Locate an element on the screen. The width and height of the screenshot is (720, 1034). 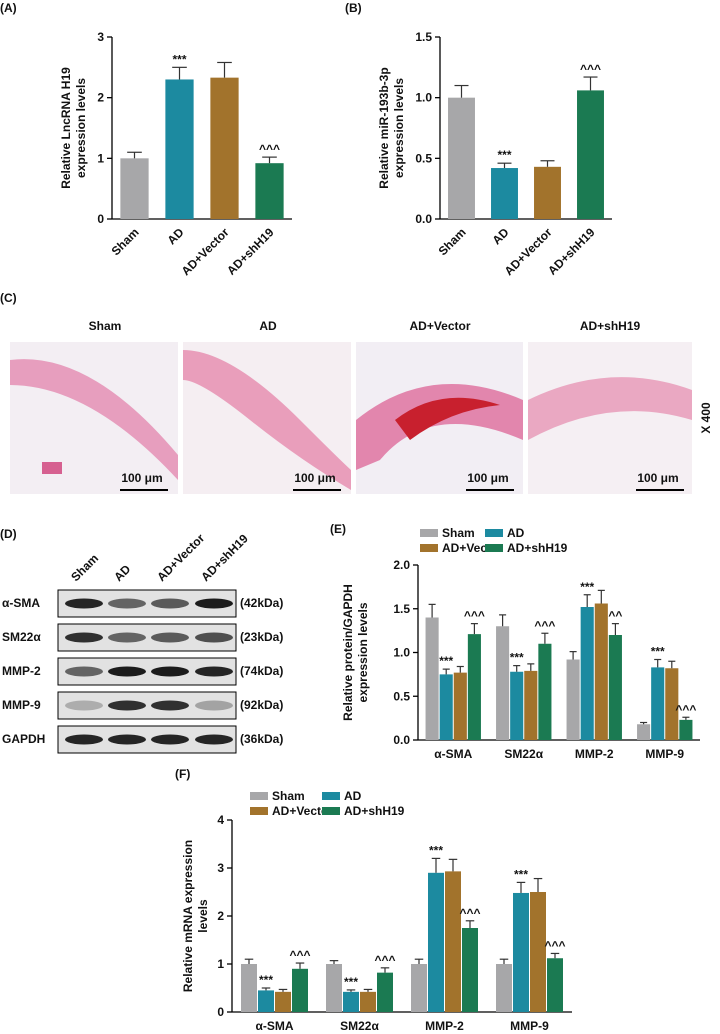
protein-label: GAPDH is located at coordinates (23, 739).